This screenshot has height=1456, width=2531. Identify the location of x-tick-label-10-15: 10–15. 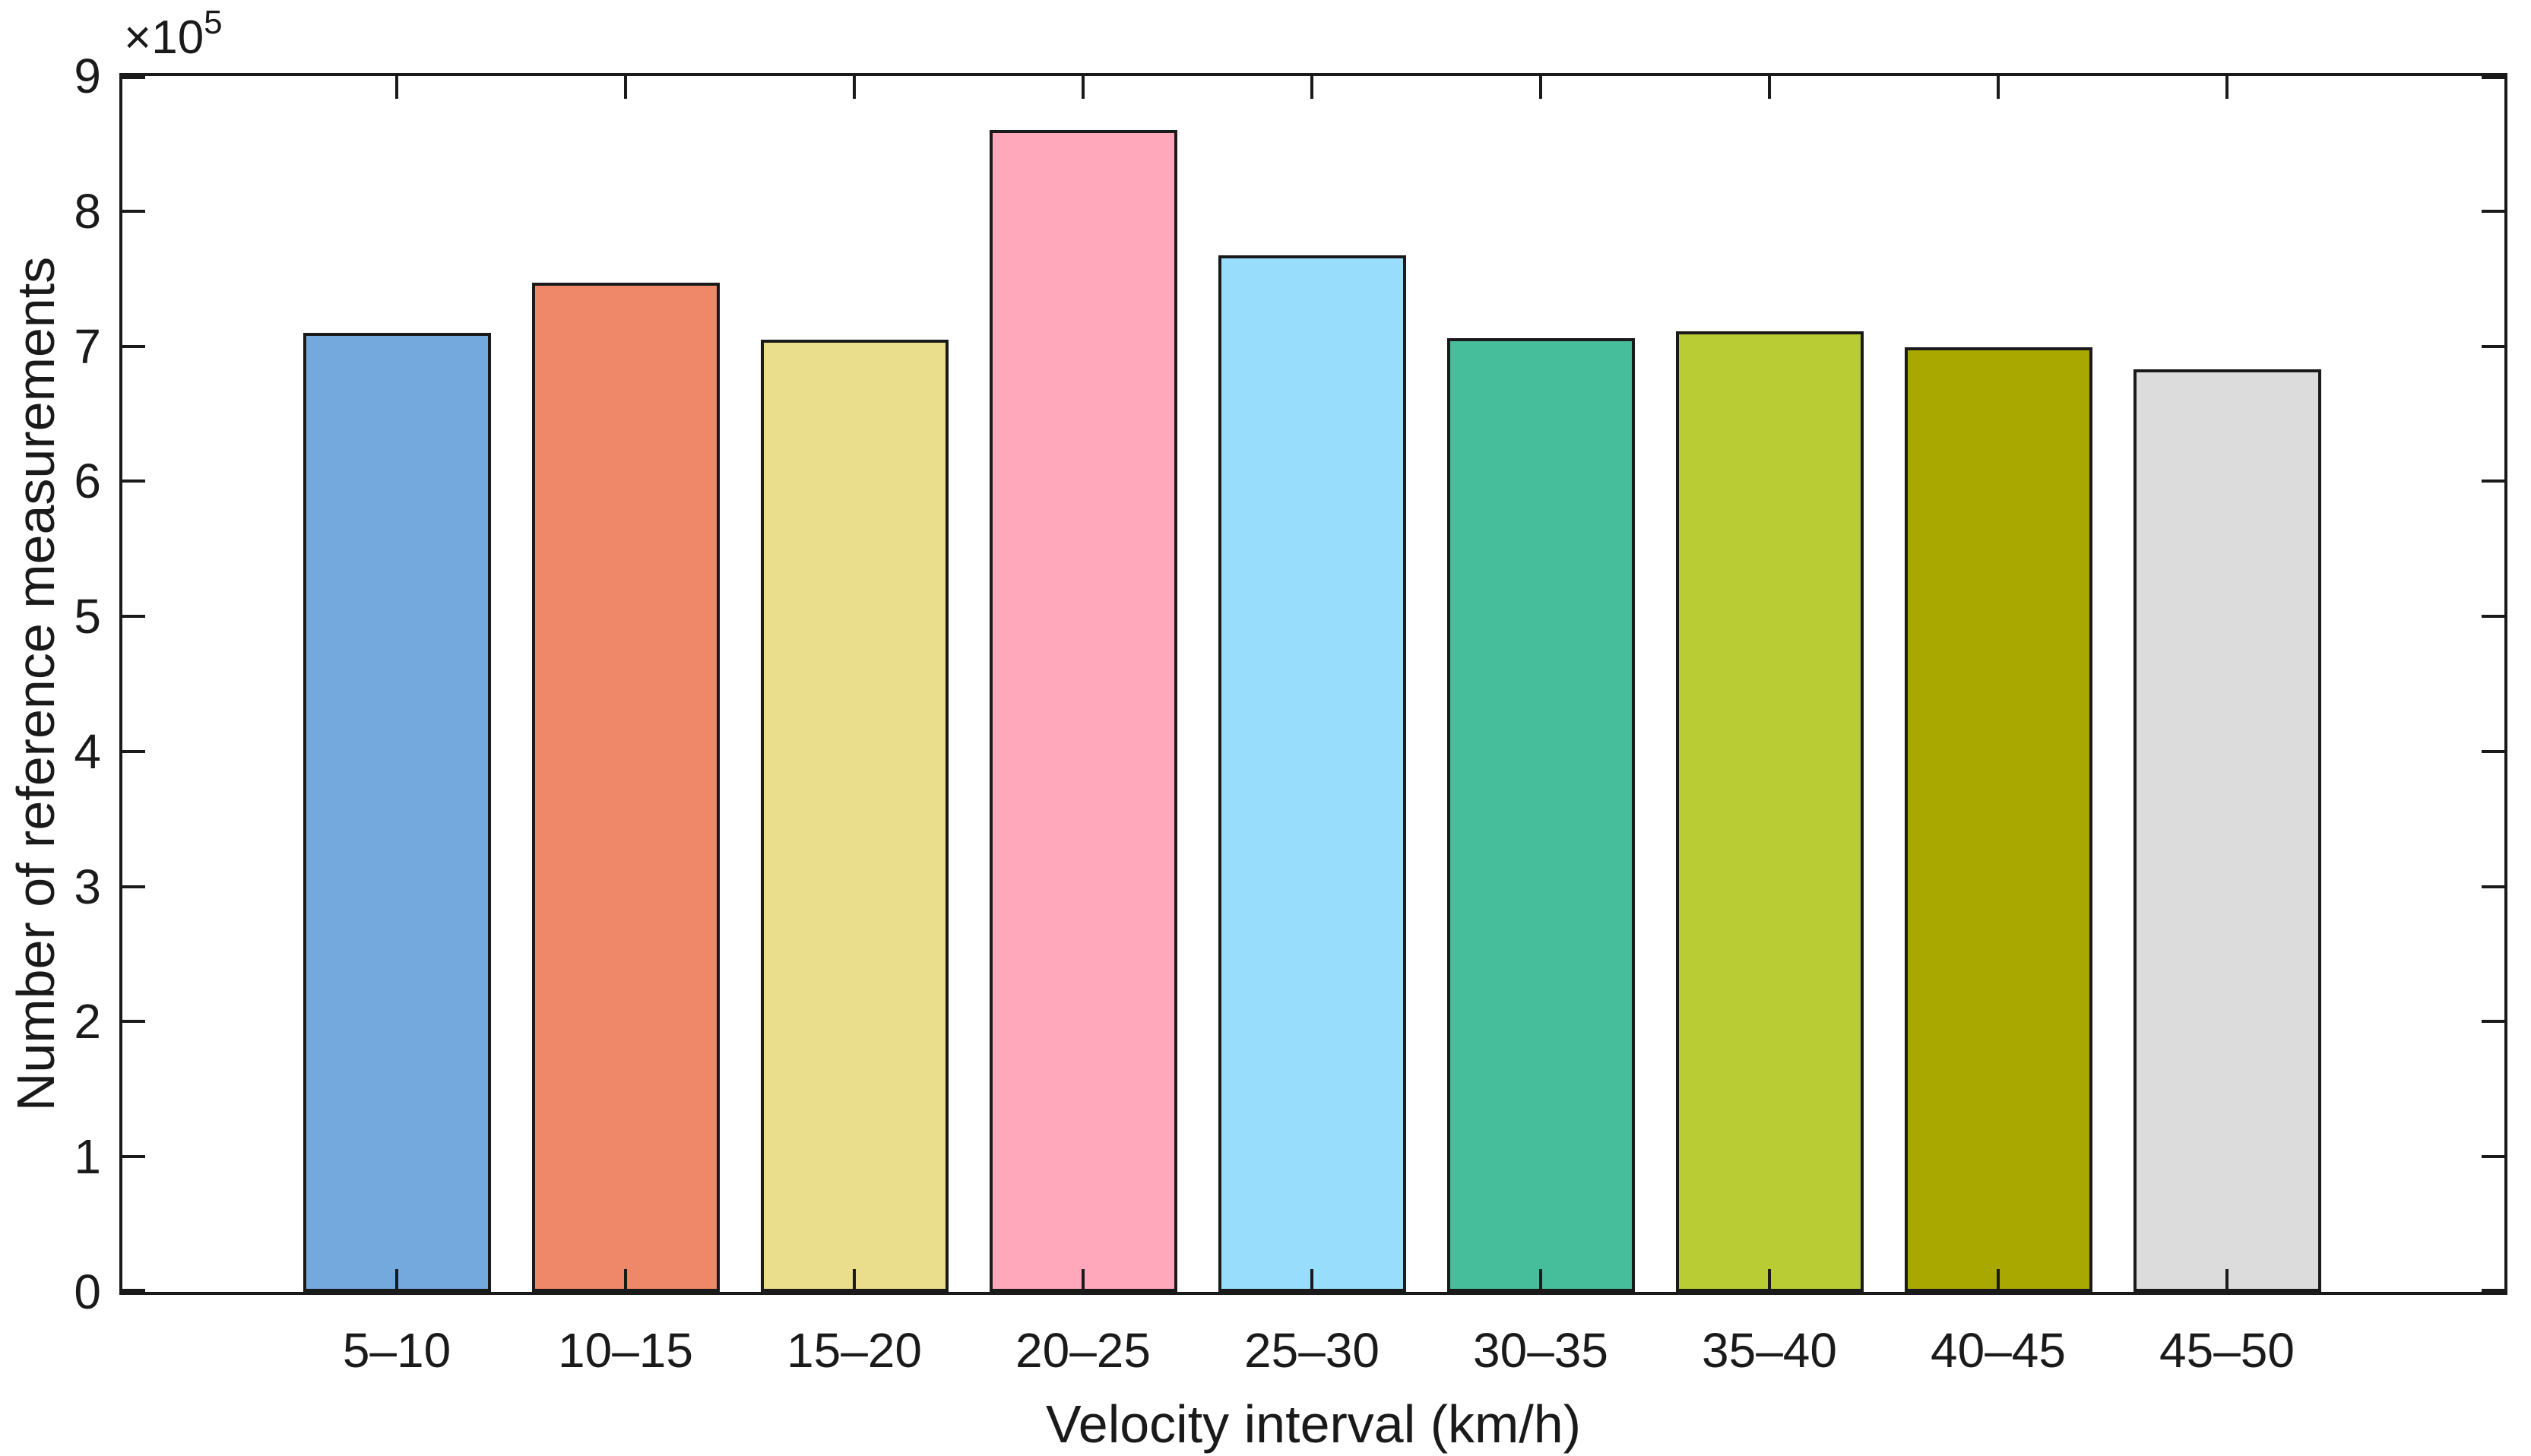
(625, 1350).